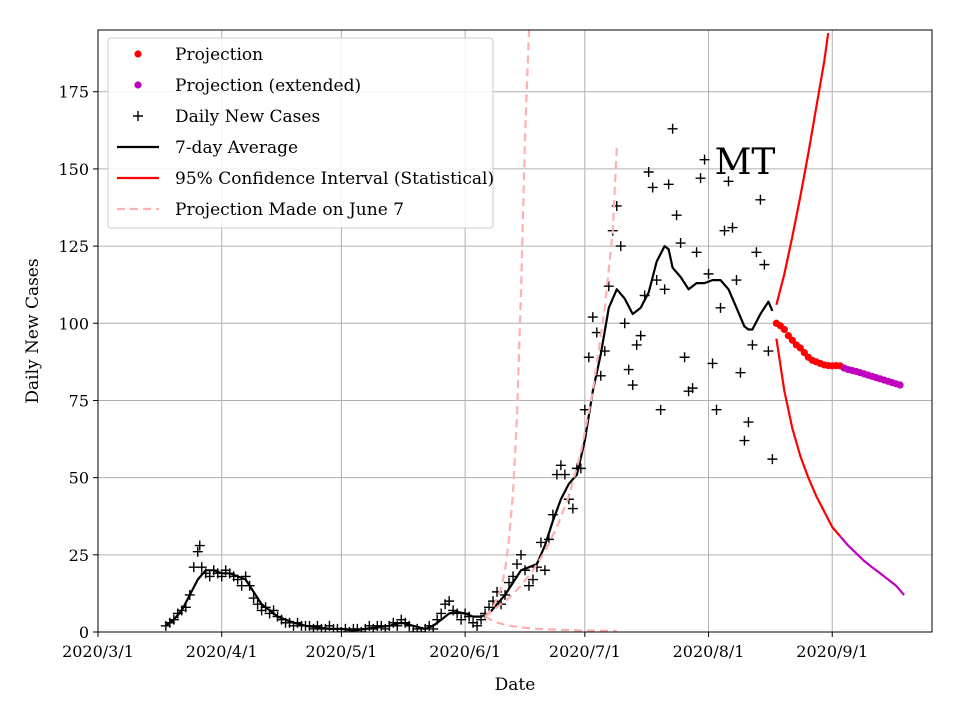  Describe the element at coordinates (832, 651) in the screenshot. I see `x-tick-label: 2020/9/1` at that location.